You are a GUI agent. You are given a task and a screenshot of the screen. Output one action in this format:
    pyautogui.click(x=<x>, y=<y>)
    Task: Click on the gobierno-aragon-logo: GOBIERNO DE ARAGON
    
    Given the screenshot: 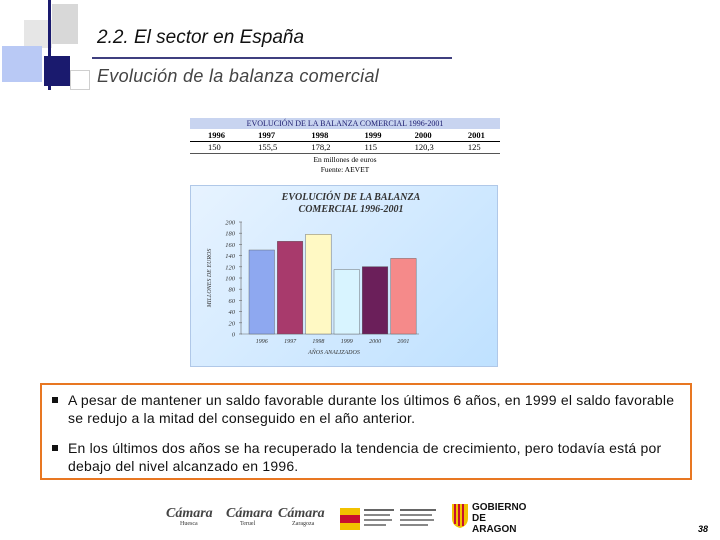 What is the action you would take?
    pyautogui.click(x=499, y=518)
    